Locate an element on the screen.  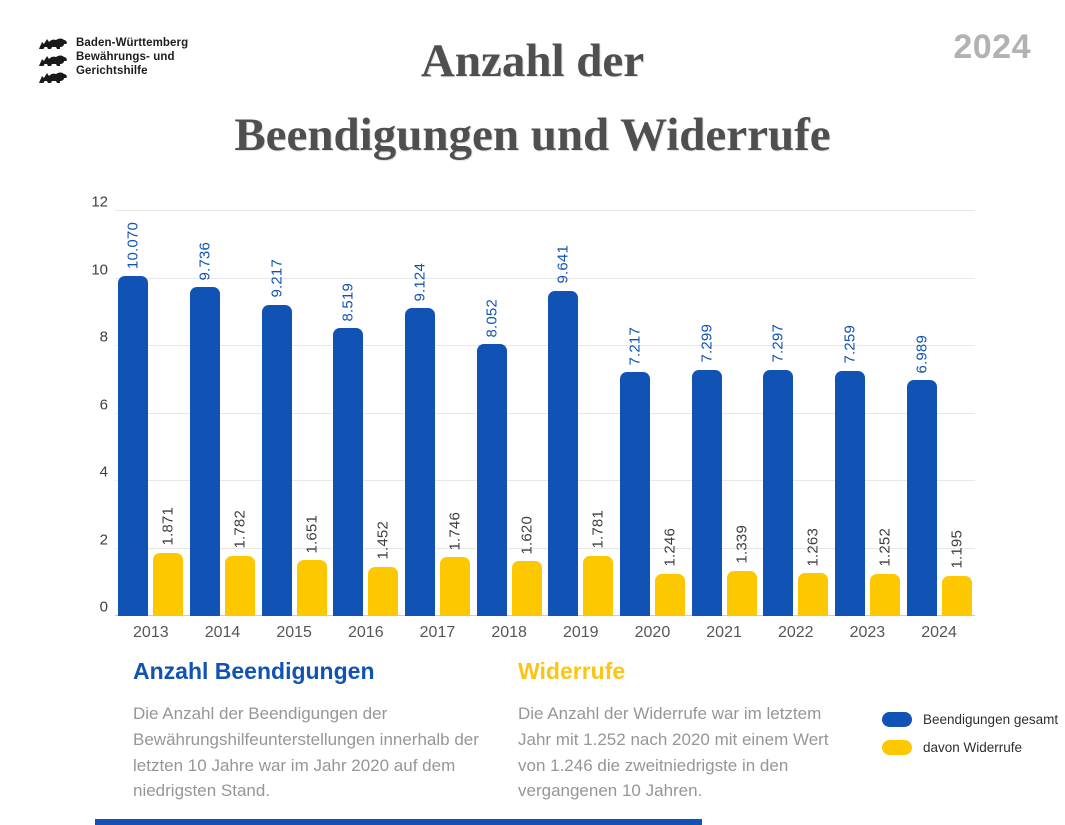
bar-widerrufe-2018: 1.620 is located at coordinates (526, 566).